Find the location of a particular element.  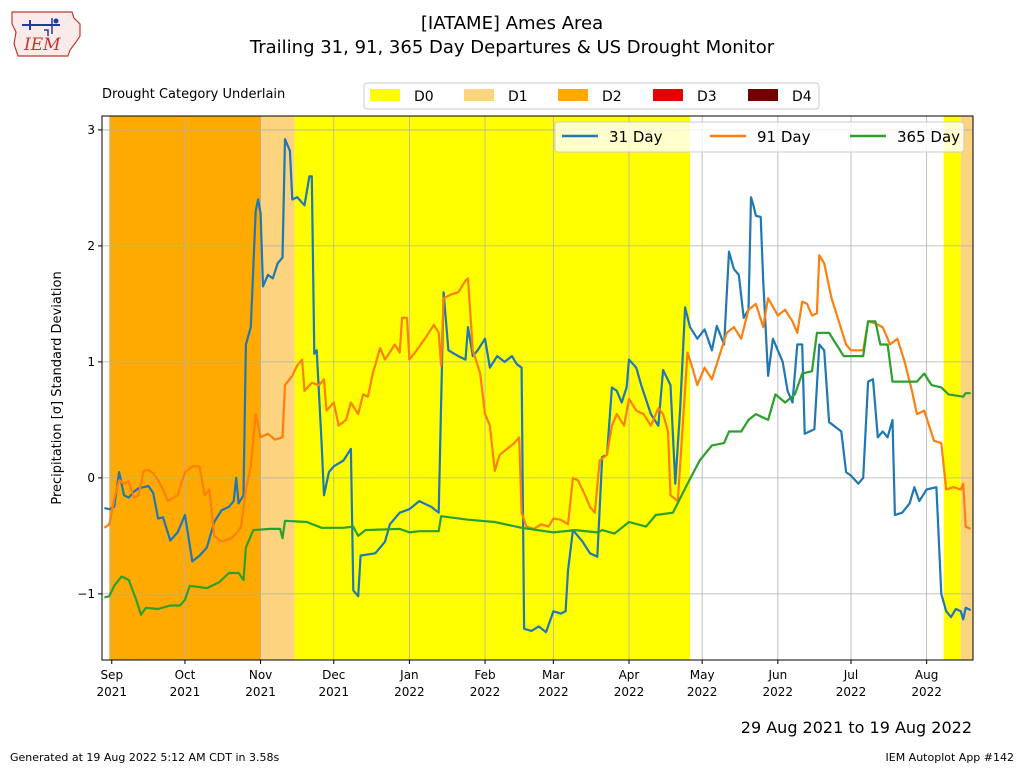

series-legend-box is located at coordinates (759, 137).